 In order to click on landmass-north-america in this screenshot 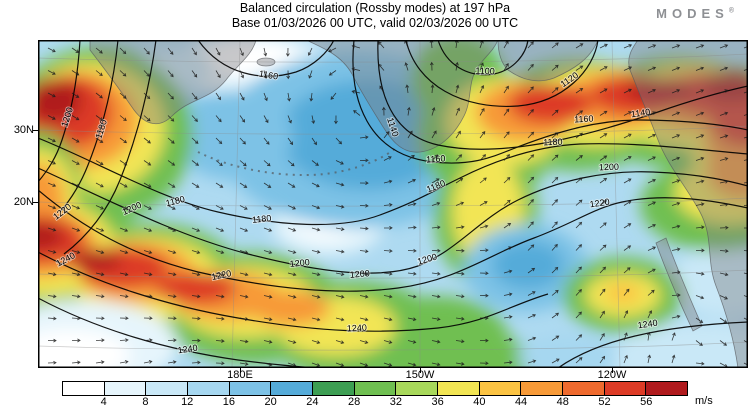, I will do `click(688, 204)`.